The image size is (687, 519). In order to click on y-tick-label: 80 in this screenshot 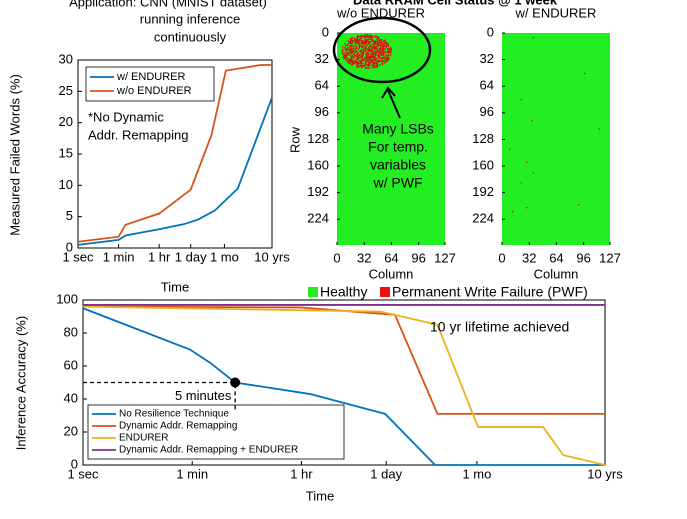, I will do `click(71, 331)`.